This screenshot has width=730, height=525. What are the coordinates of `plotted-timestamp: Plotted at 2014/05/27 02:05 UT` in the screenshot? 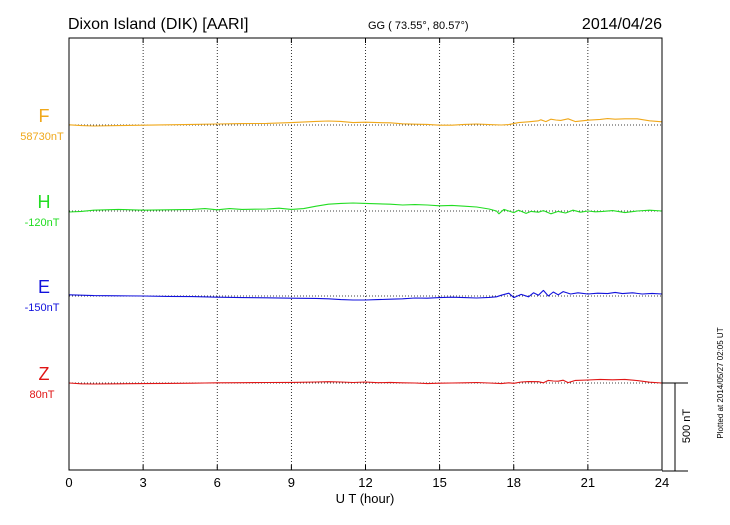 It's located at (720, 382).